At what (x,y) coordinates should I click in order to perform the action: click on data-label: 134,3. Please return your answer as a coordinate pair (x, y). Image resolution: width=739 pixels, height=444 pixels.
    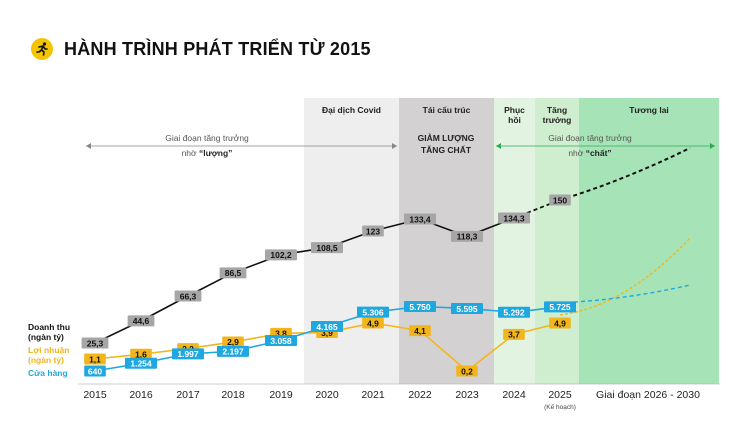
    Looking at the image, I should click on (514, 218).